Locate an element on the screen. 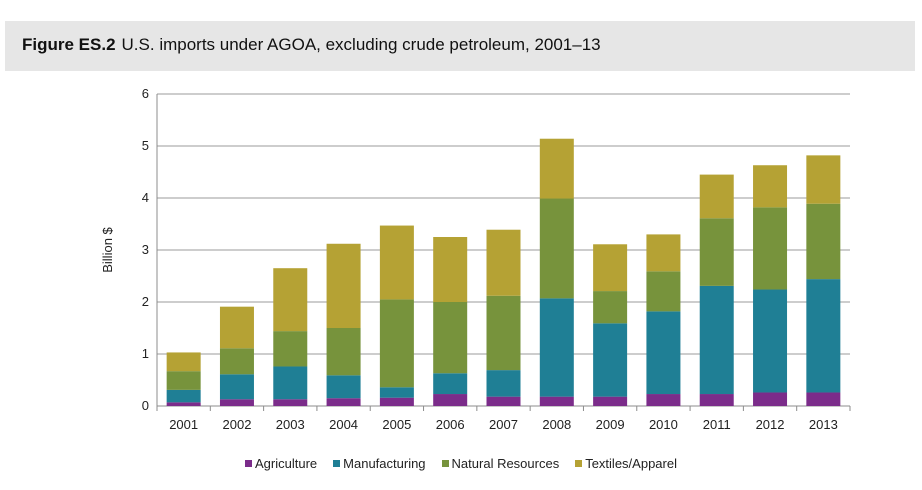 The width and height of the screenshot is (922, 490). figure-title-band is located at coordinates (460, 46).